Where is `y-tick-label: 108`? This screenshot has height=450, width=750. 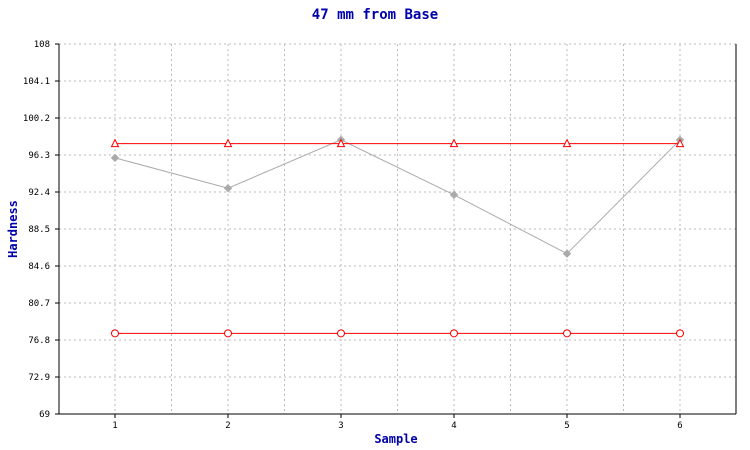 y-tick-label: 108 is located at coordinates (42, 45).